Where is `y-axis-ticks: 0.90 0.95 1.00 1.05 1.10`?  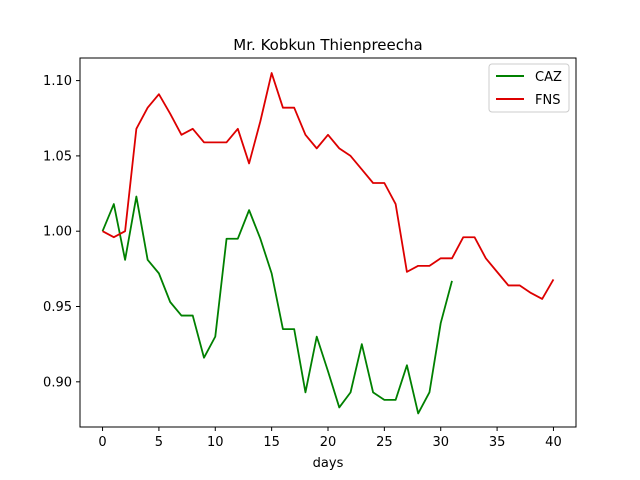 y-axis-ticks: 0.90 0.95 1.00 1.05 1.10 is located at coordinates (61, 232).